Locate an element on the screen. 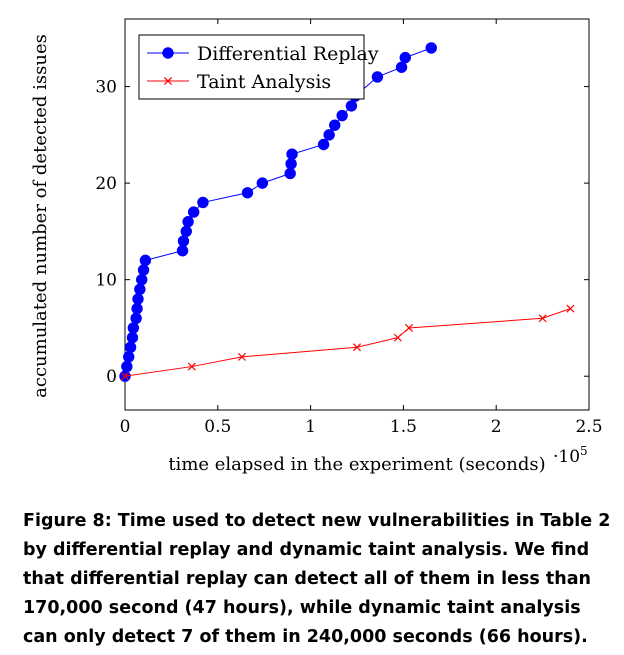  legend-entry-taint-analysis: Taint Analysis is located at coordinates (239, 82).